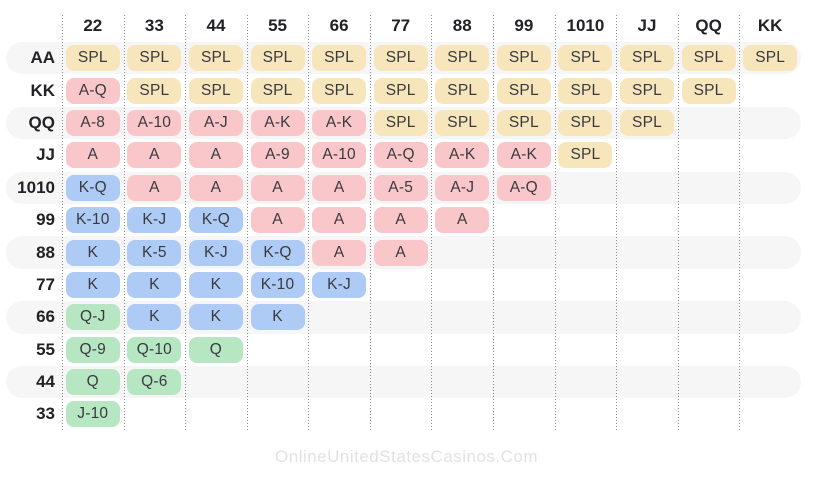  Describe the element at coordinates (45, 317) in the screenshot. I see `row-header: 66` at that location.